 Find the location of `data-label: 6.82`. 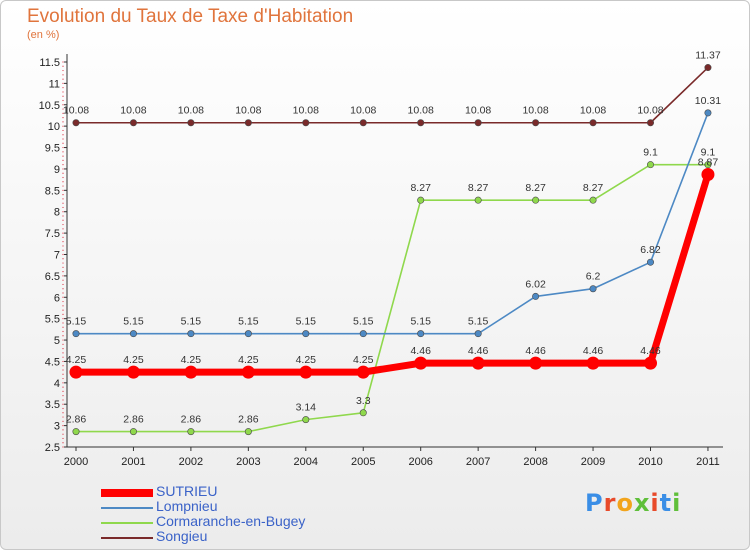

data-label: 6.82 is located at coordinates (650, 250).